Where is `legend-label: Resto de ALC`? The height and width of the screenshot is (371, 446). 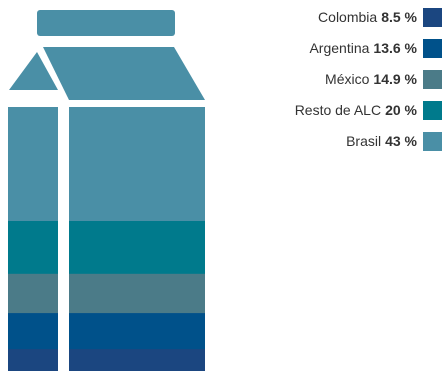
legend-label: Resto de ALC is located at coordinates (338, 110).